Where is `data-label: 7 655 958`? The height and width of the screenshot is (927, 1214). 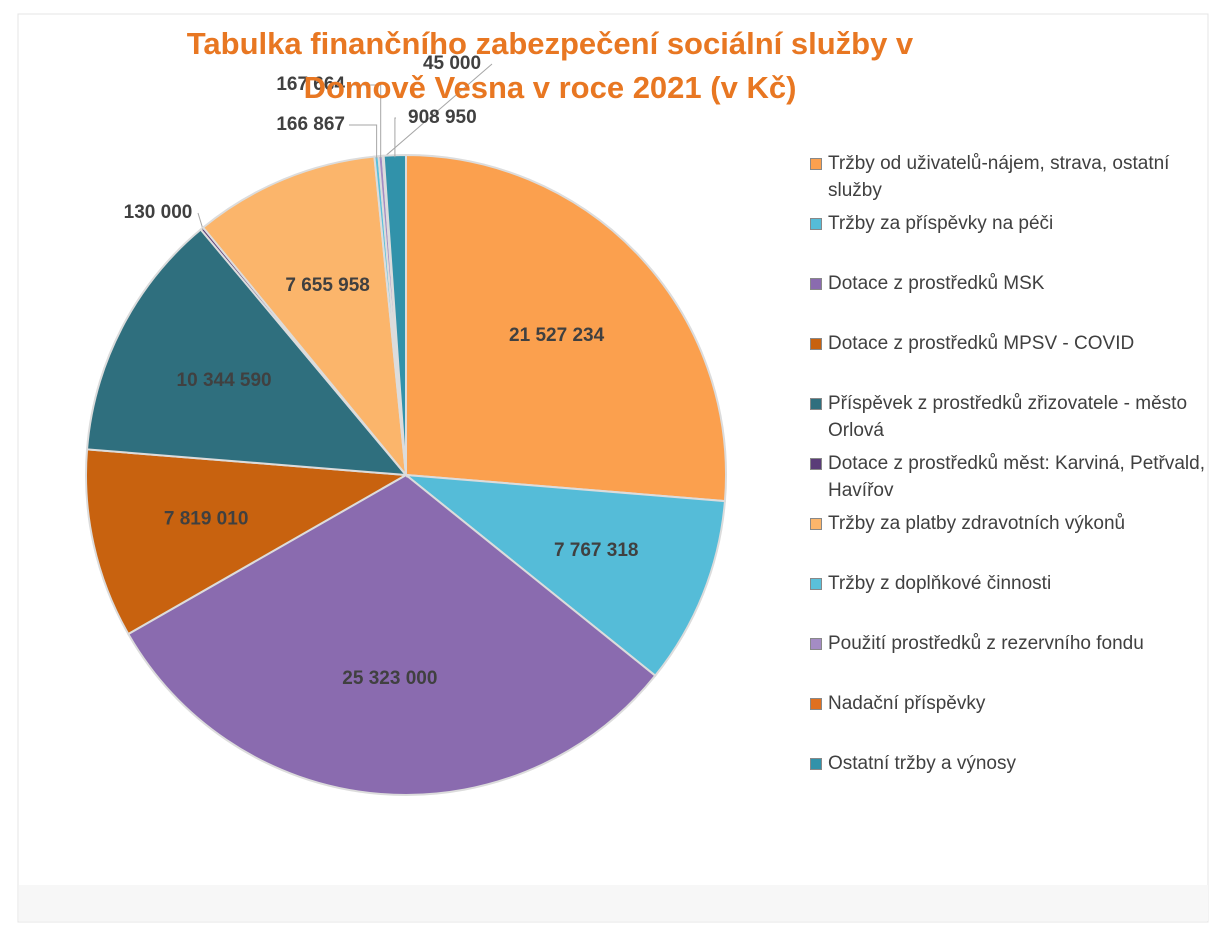 data-label: 7 655 958 is located at coordinates (327, 285).